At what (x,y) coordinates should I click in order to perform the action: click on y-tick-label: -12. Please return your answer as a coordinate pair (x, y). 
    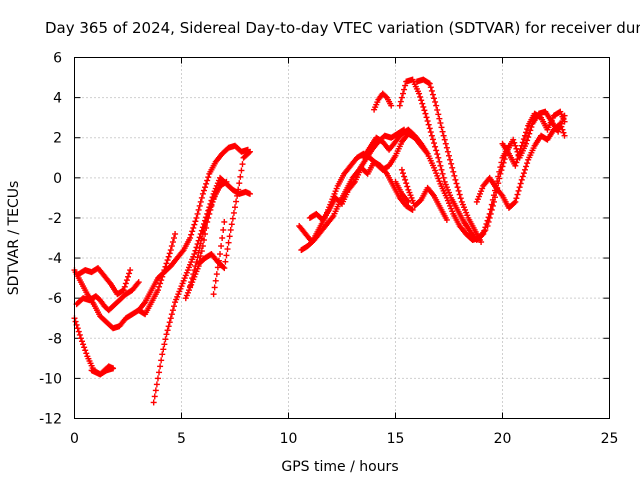
    Looking at the image, I should click on (50, 420).